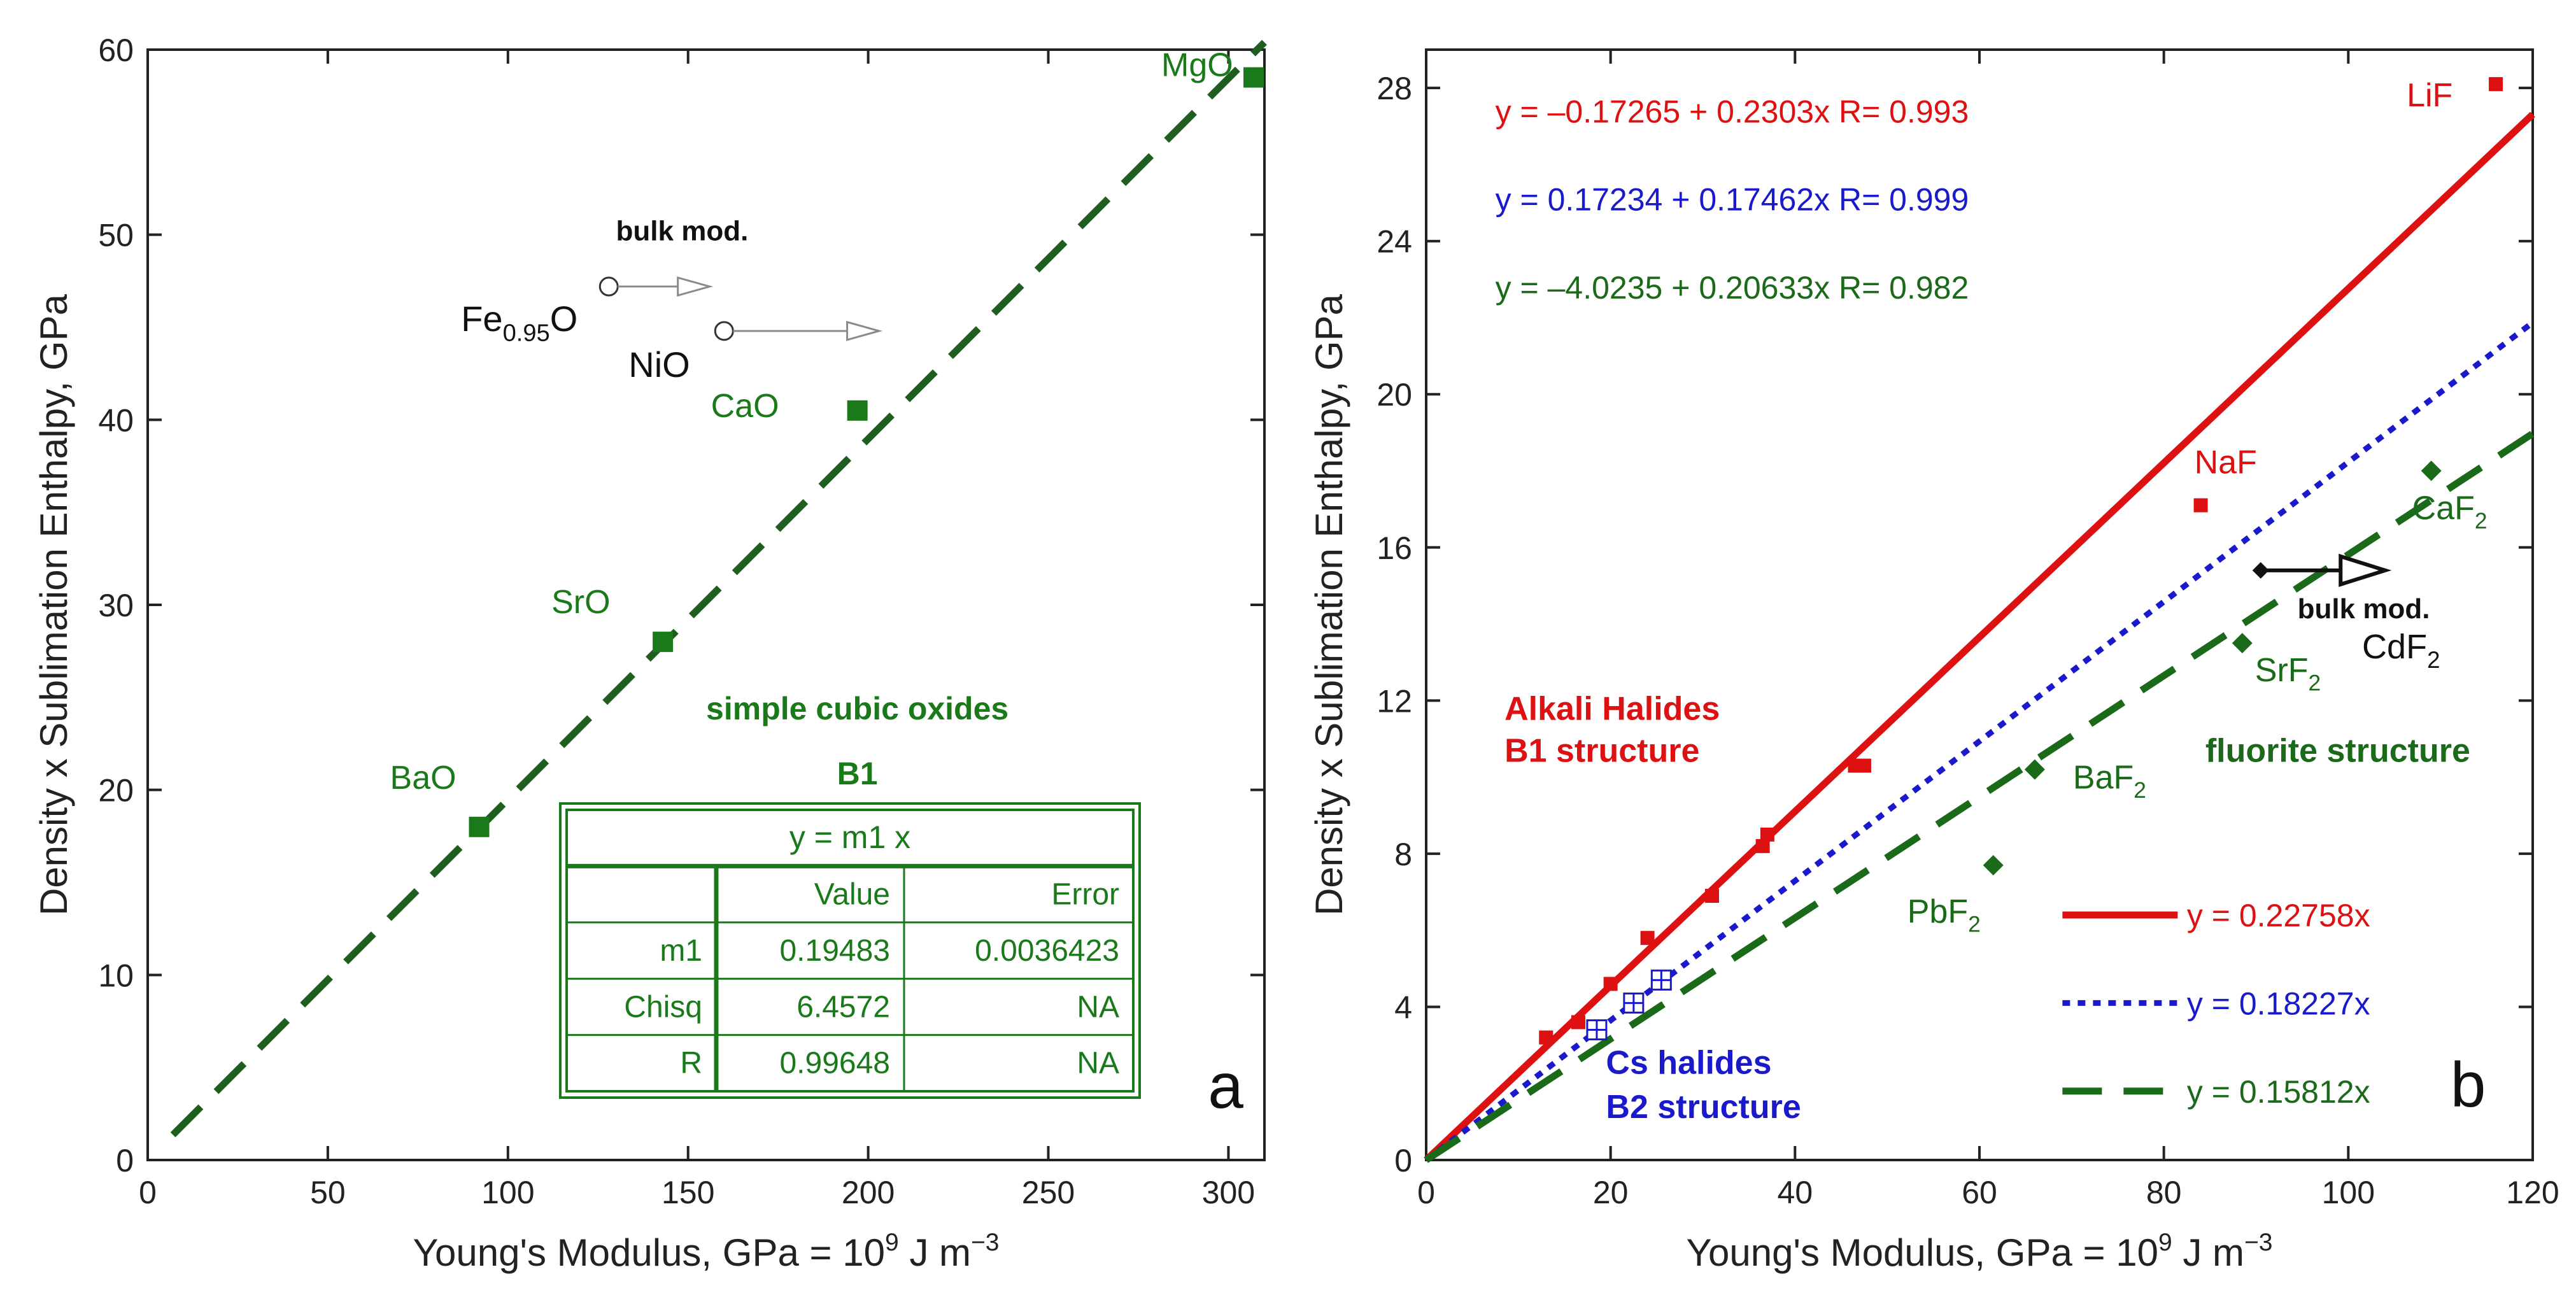 The image size is (2576, 1295). What do you see at coordinates (328, 1192) in the screenshot?
I see `x-tick-label: 50` at bounding box center [328, 1192].